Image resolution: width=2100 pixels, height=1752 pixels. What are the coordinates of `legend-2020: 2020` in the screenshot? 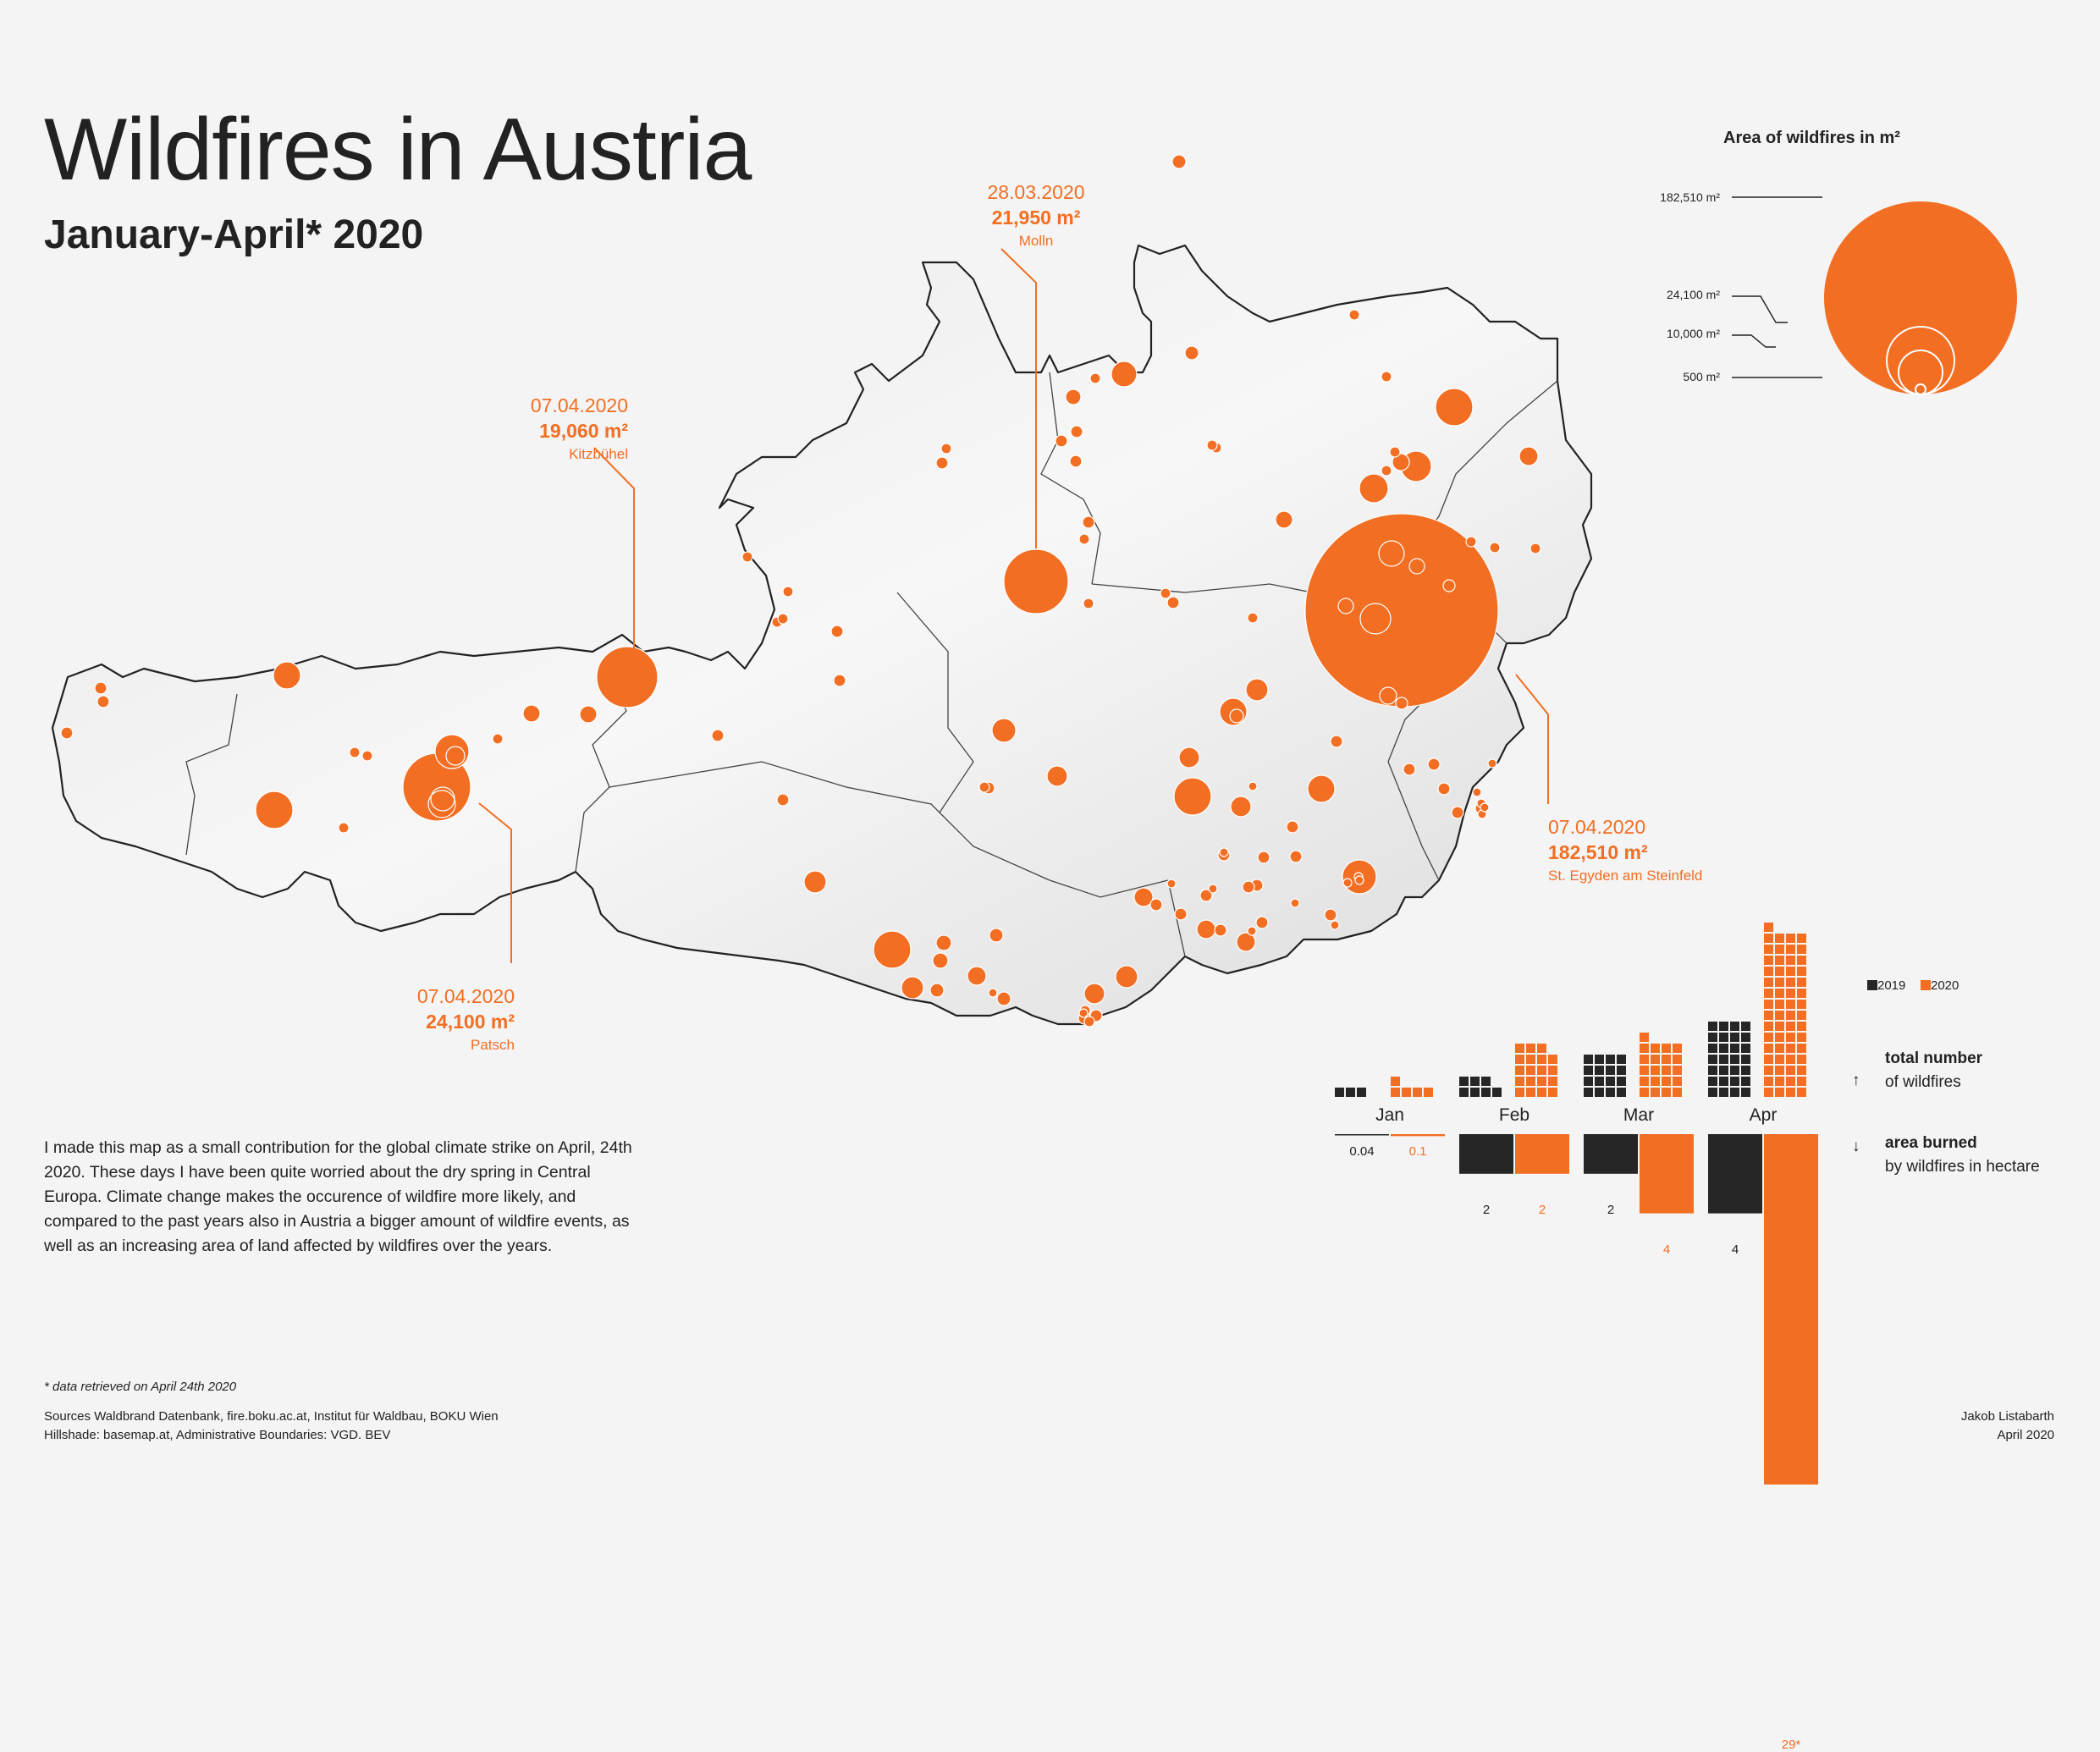 It's located at (1940, 985).